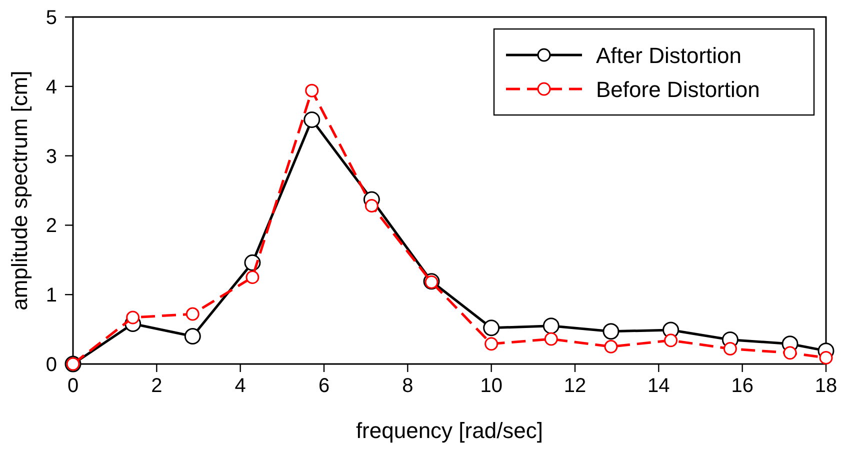 The image size is (842, 450). I want to click on x-tick-label: 0, so click(73, 386).